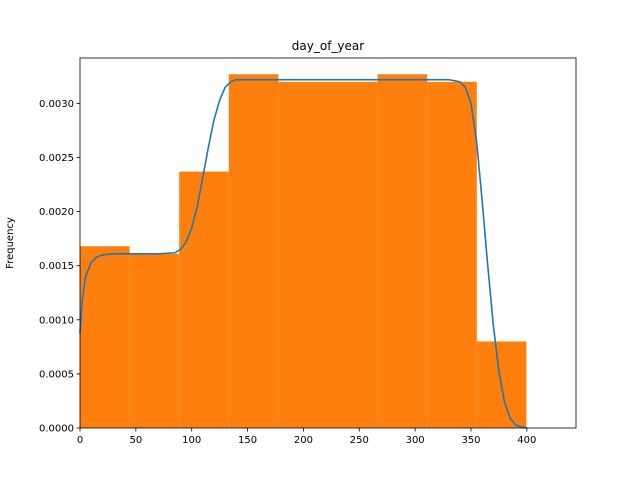 The width and height of the screenshot is (640, 480). What do you see at coordinates (56, 158) in the screenshot?
I see `y-tick-label: 0.0025` at bounding box center [56, 158].